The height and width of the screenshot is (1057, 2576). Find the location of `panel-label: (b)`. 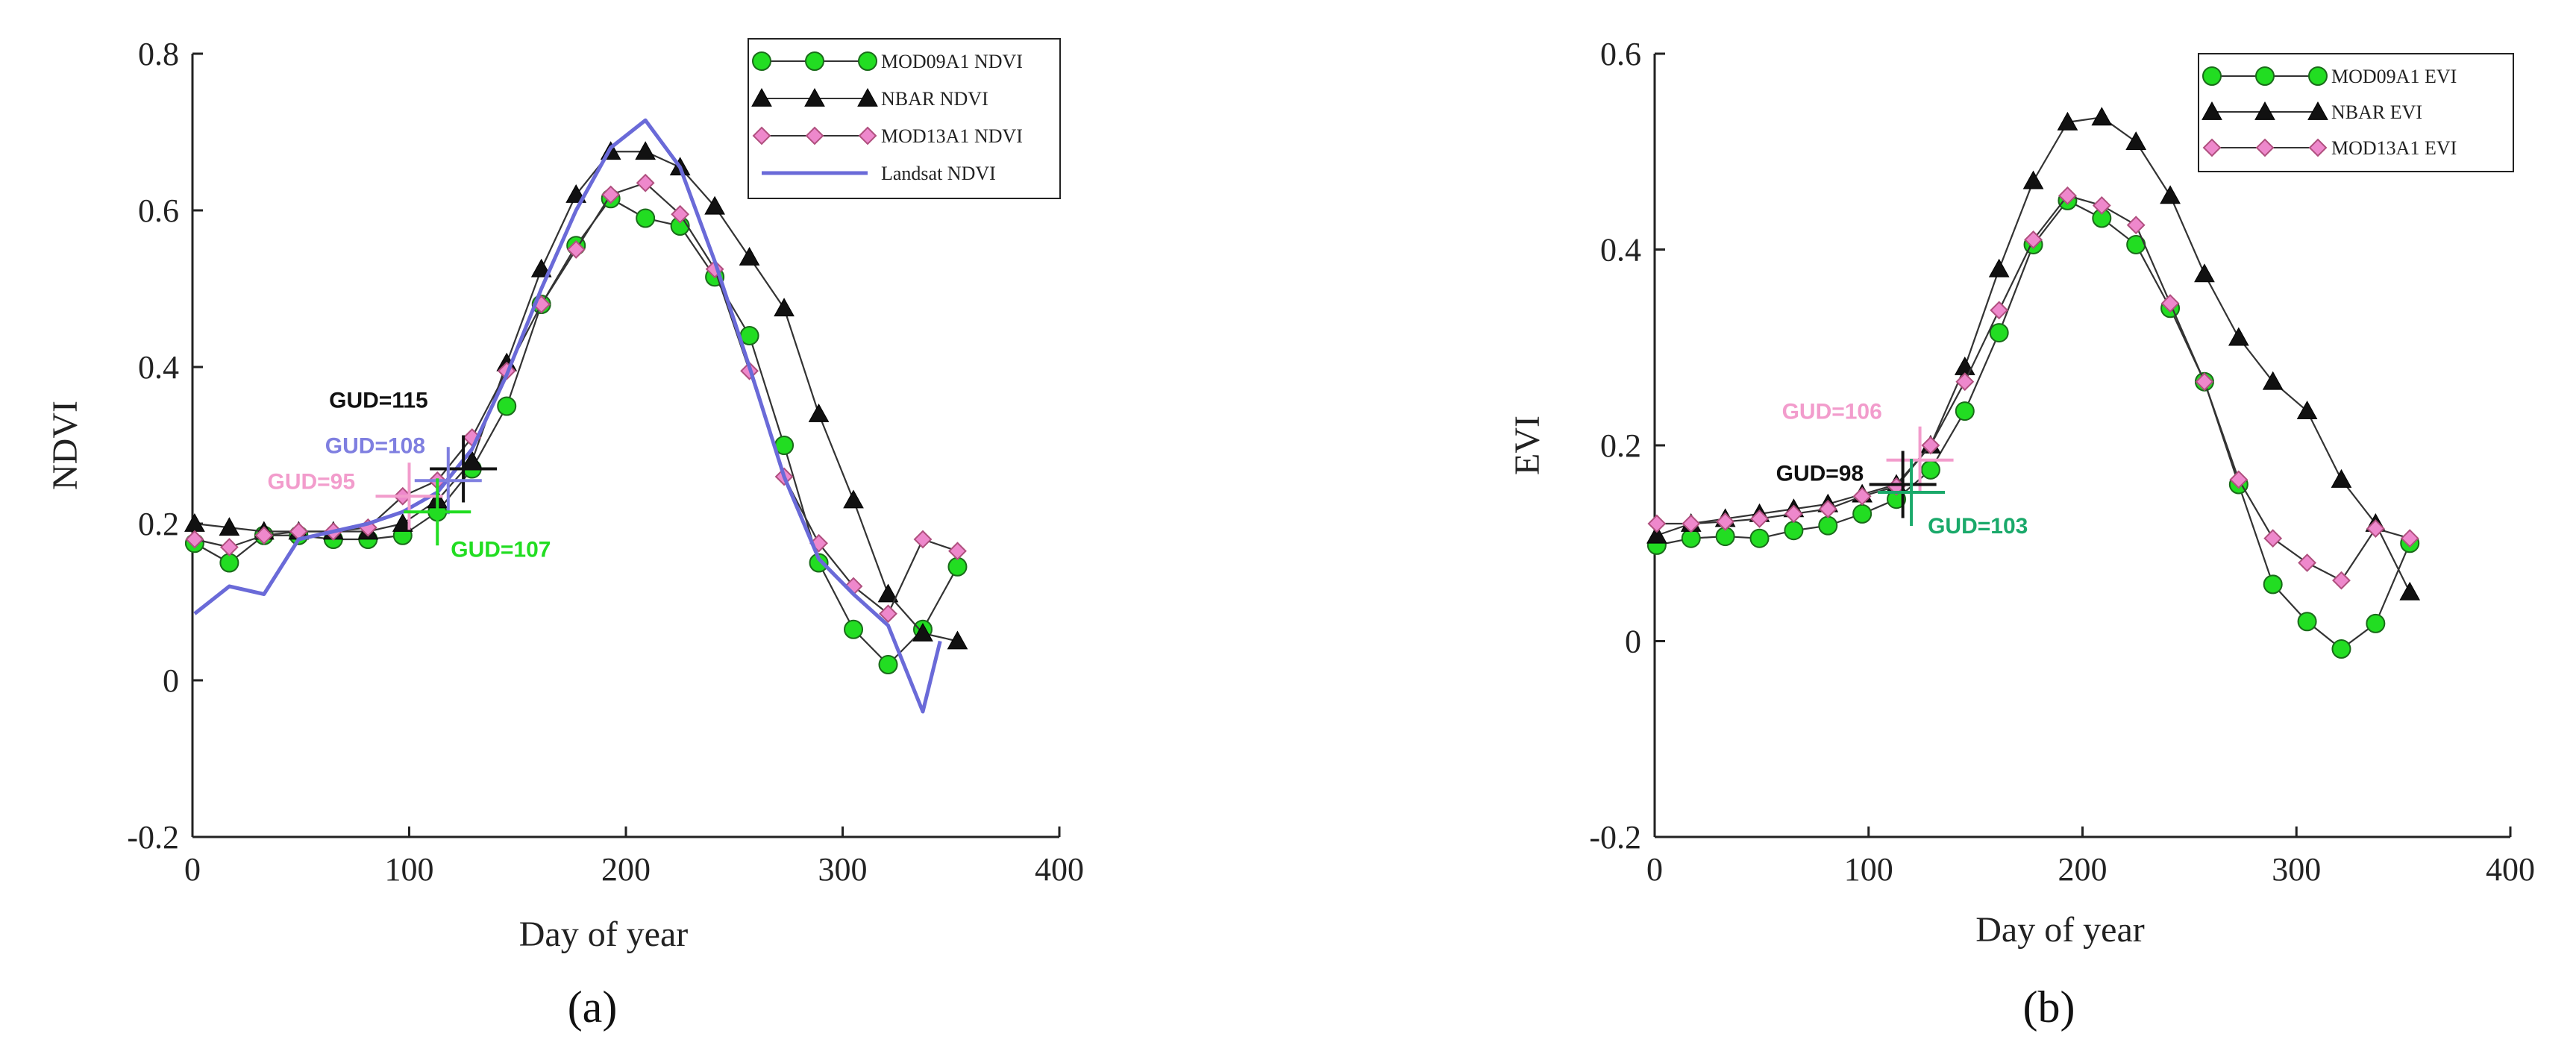

panel-label: (b) is located at coordinates (2049, 1007).